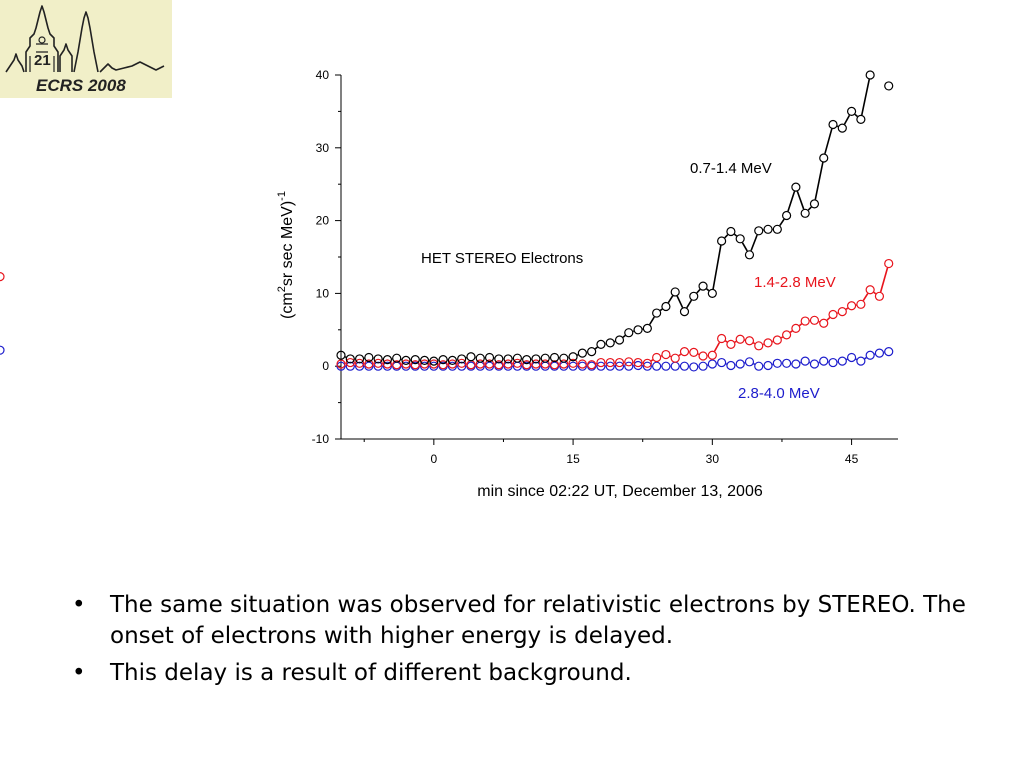 The image size is (1024, 768). I want to click on ecrs-logo-drawing: 21 ECRS 2008, so click(85, 50).